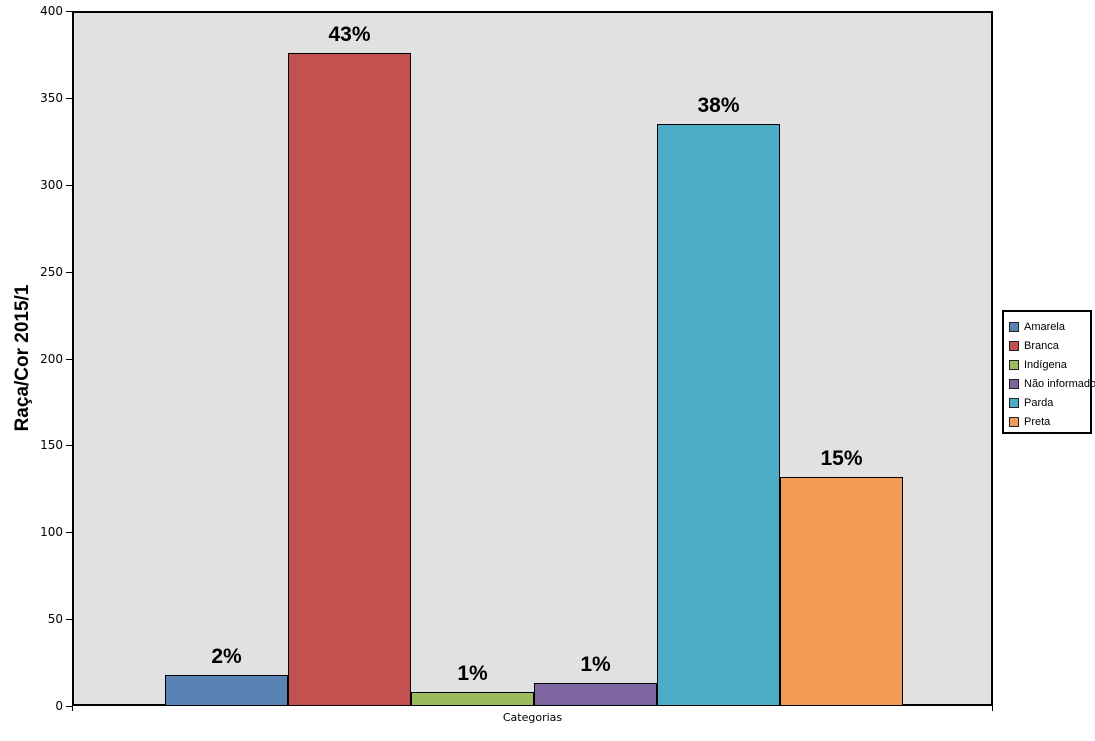  Describe the element at coordinates (51, 271) in the screenshot. I see `y-tick-label: 250` at that location.